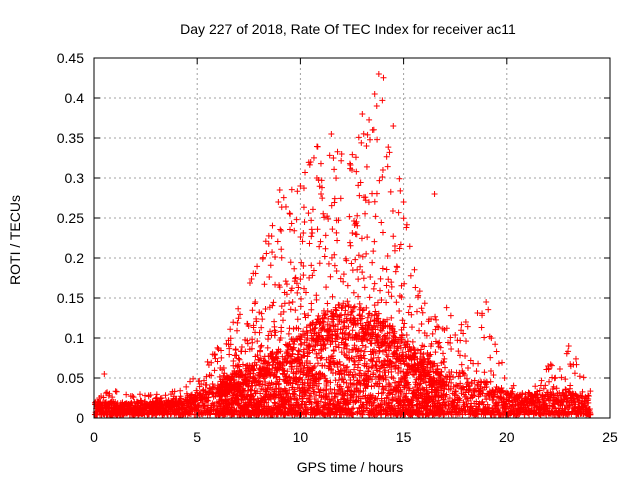 The width and height of the screenshot is (640, 480). Describe the element at coordinates (94, 437) in the screenshot. I see `x-tick-label: 0` at that location.